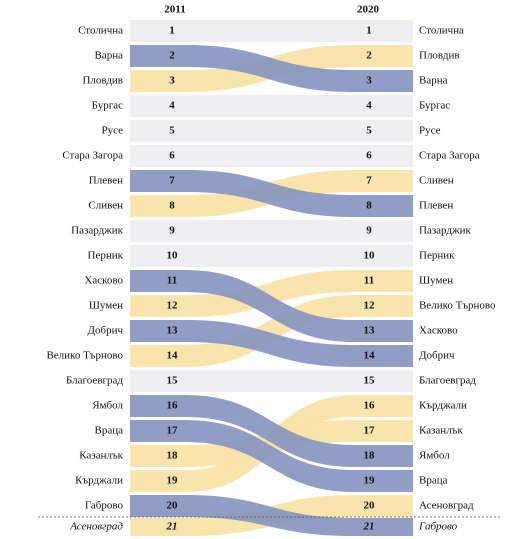  What do you see at coordinates (173, 356) in the screenshot?
I see `left-rank: 14` at bounding box center [173, 356].